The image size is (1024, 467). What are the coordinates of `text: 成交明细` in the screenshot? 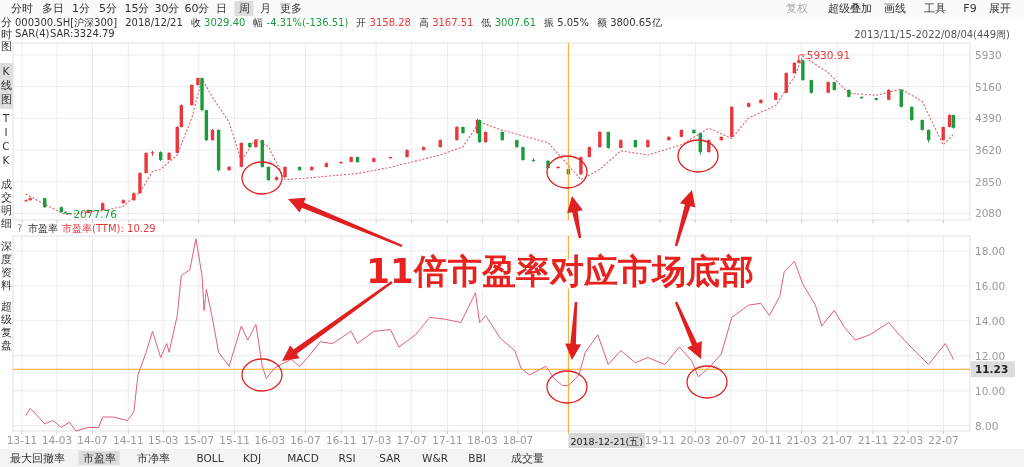 It's located at (6, 203).